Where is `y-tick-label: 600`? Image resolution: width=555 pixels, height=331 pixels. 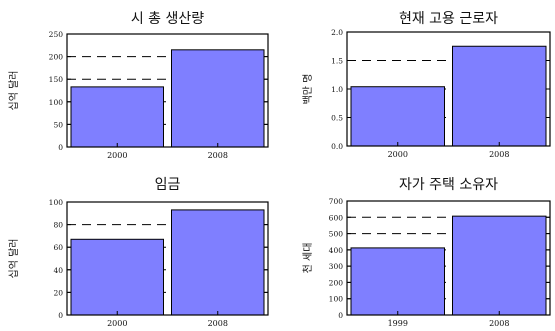 y-tick-label: 600 is located at coordinates (336, 217).